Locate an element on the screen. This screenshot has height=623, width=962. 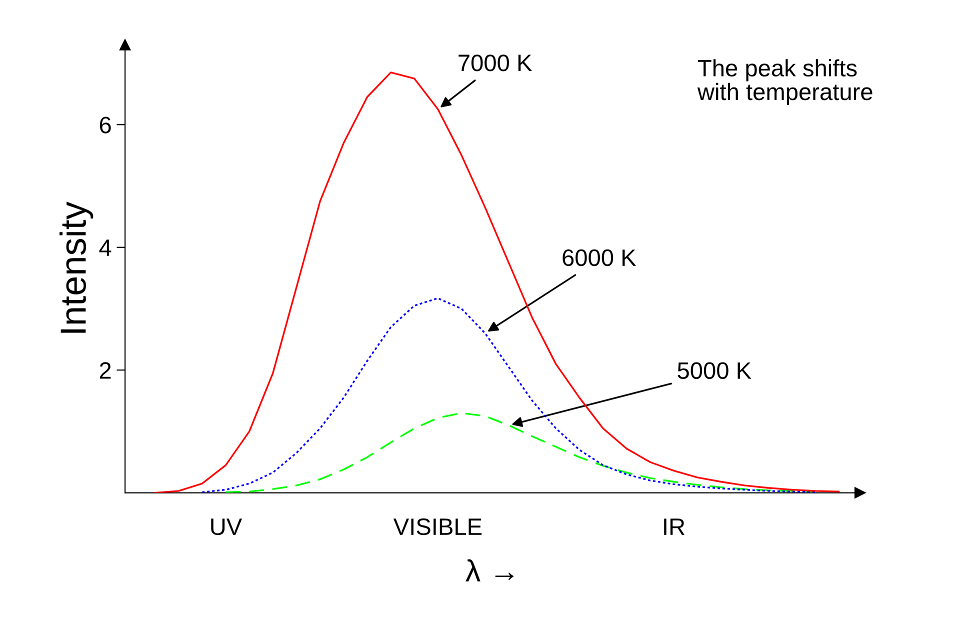
x-tick-label: UV is located at coordinates (226, 527).